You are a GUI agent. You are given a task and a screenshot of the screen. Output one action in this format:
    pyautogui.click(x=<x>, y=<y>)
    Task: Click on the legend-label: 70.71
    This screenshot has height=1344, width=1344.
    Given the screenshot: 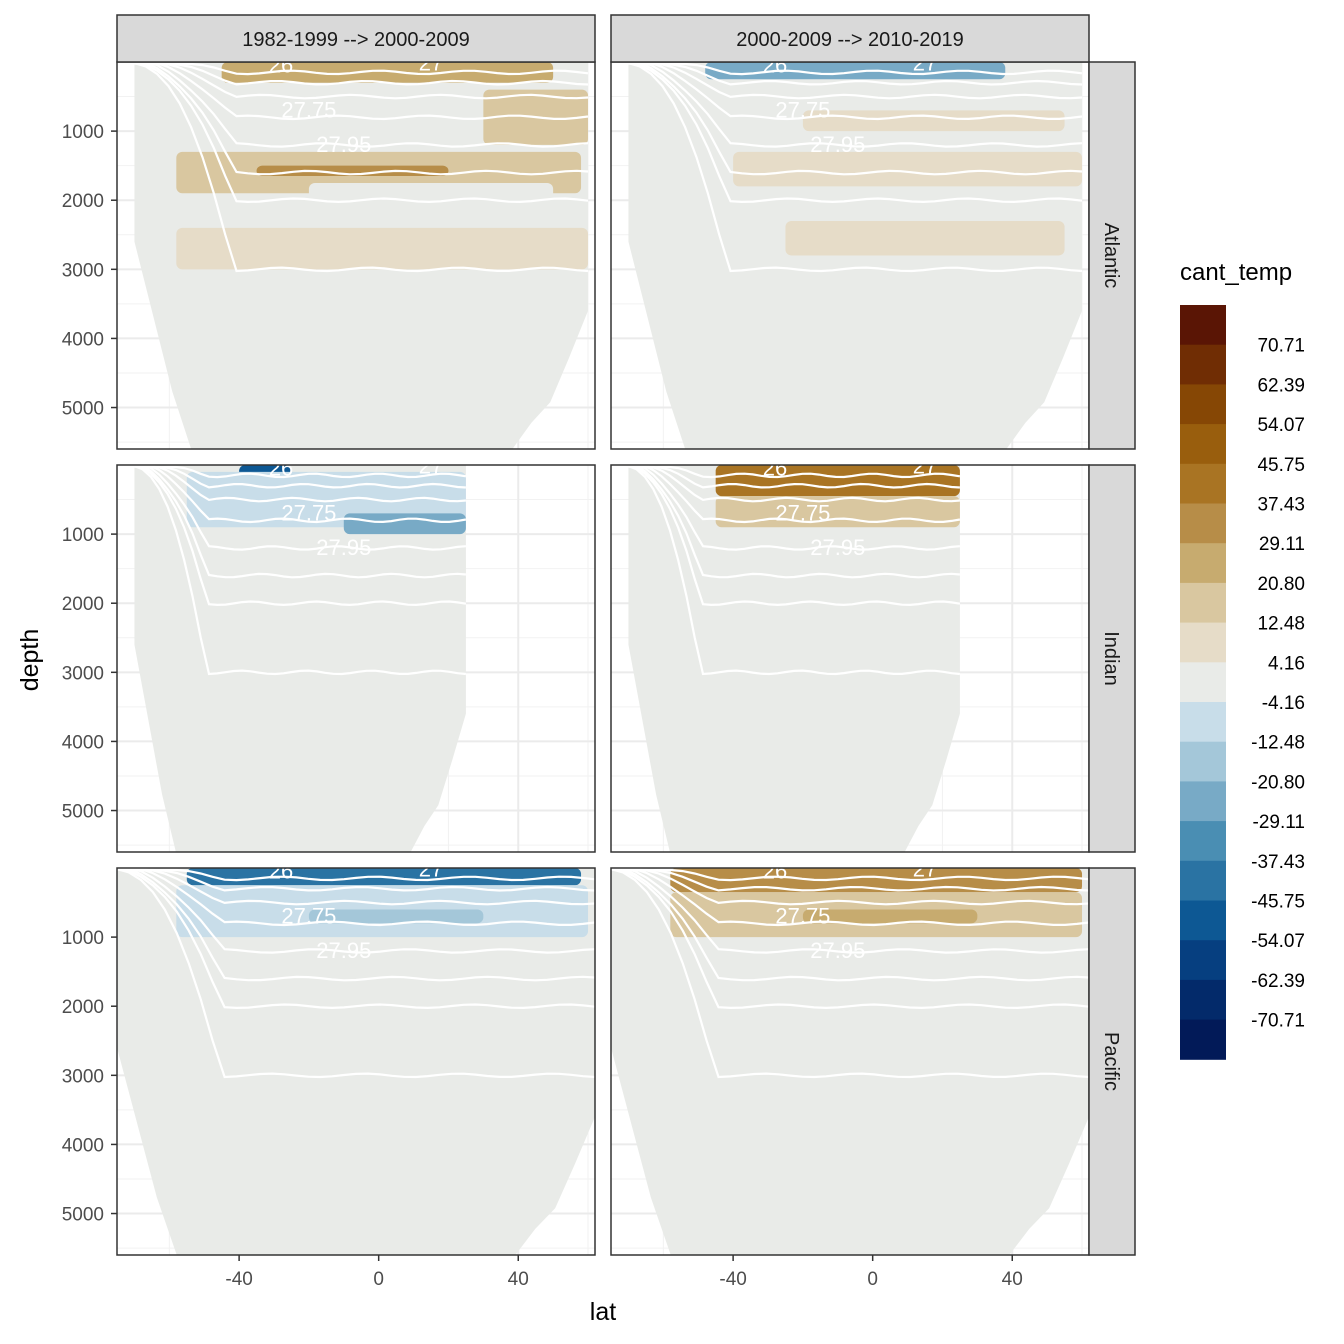 What is the action you would take?
    pyautogui.click(x=1281, y=346)
    